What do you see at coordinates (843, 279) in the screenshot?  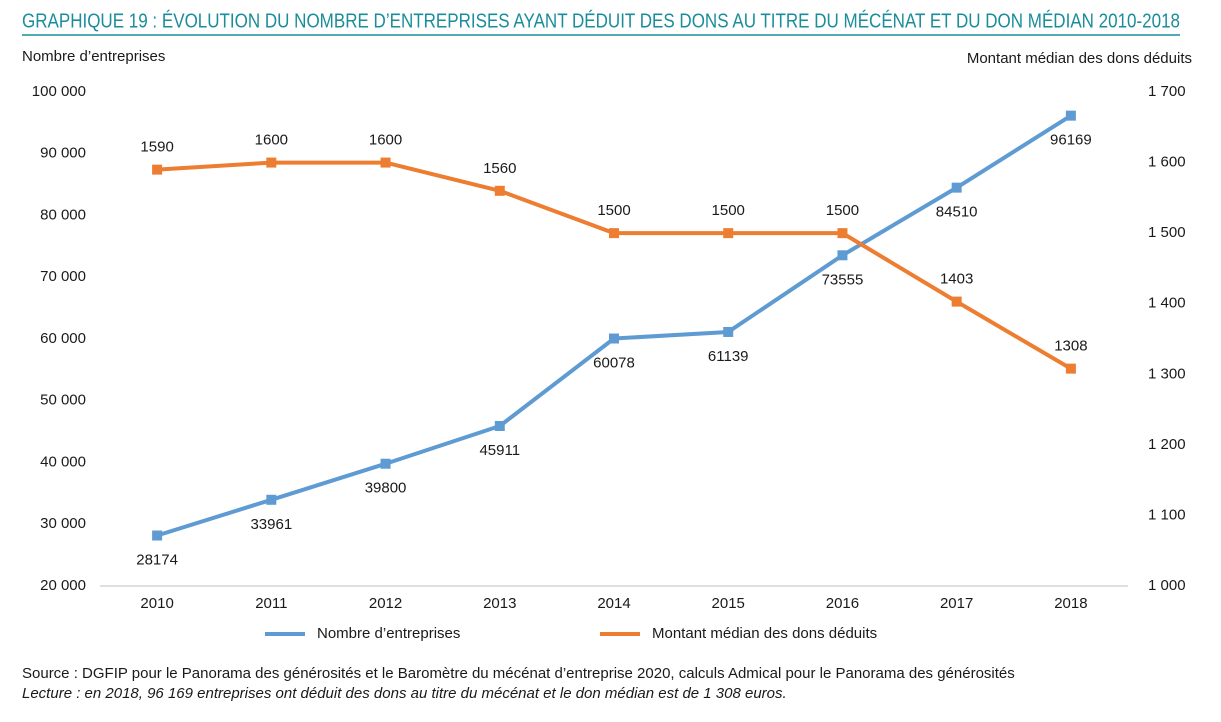 I see `data-label: 73555` at bounding box center [843, 279].